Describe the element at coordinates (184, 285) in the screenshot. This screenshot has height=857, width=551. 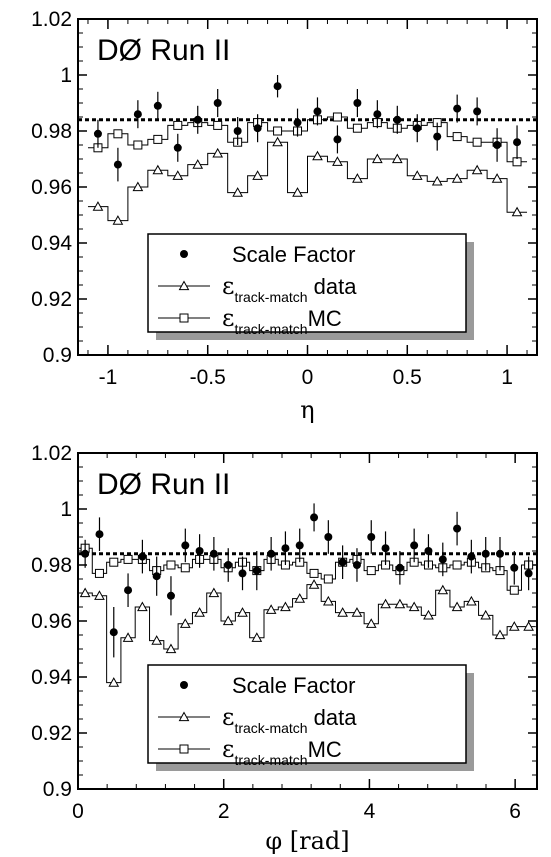
I see `legend-data-marker` at that location.